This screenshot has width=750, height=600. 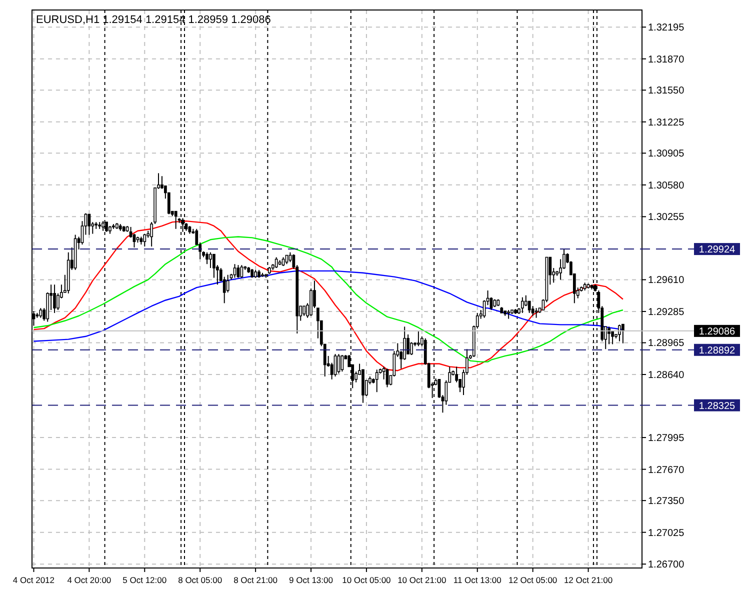 What do you see at coordinates (33, 580) in the screenshot?
I see `x-tick-label: 4 Oct 2012` at bounding box center [33, 580].